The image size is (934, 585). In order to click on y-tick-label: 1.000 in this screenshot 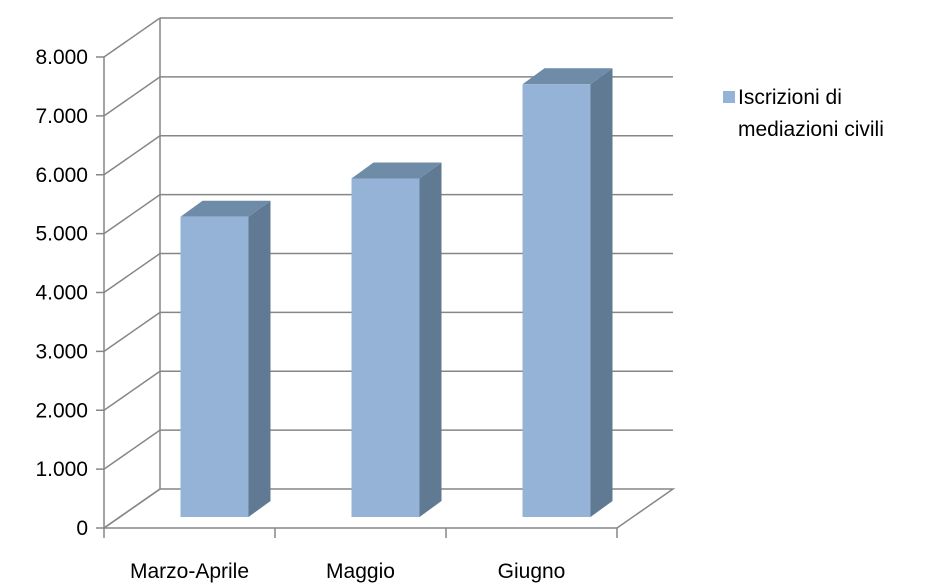, I will do `click(61, 469)`.